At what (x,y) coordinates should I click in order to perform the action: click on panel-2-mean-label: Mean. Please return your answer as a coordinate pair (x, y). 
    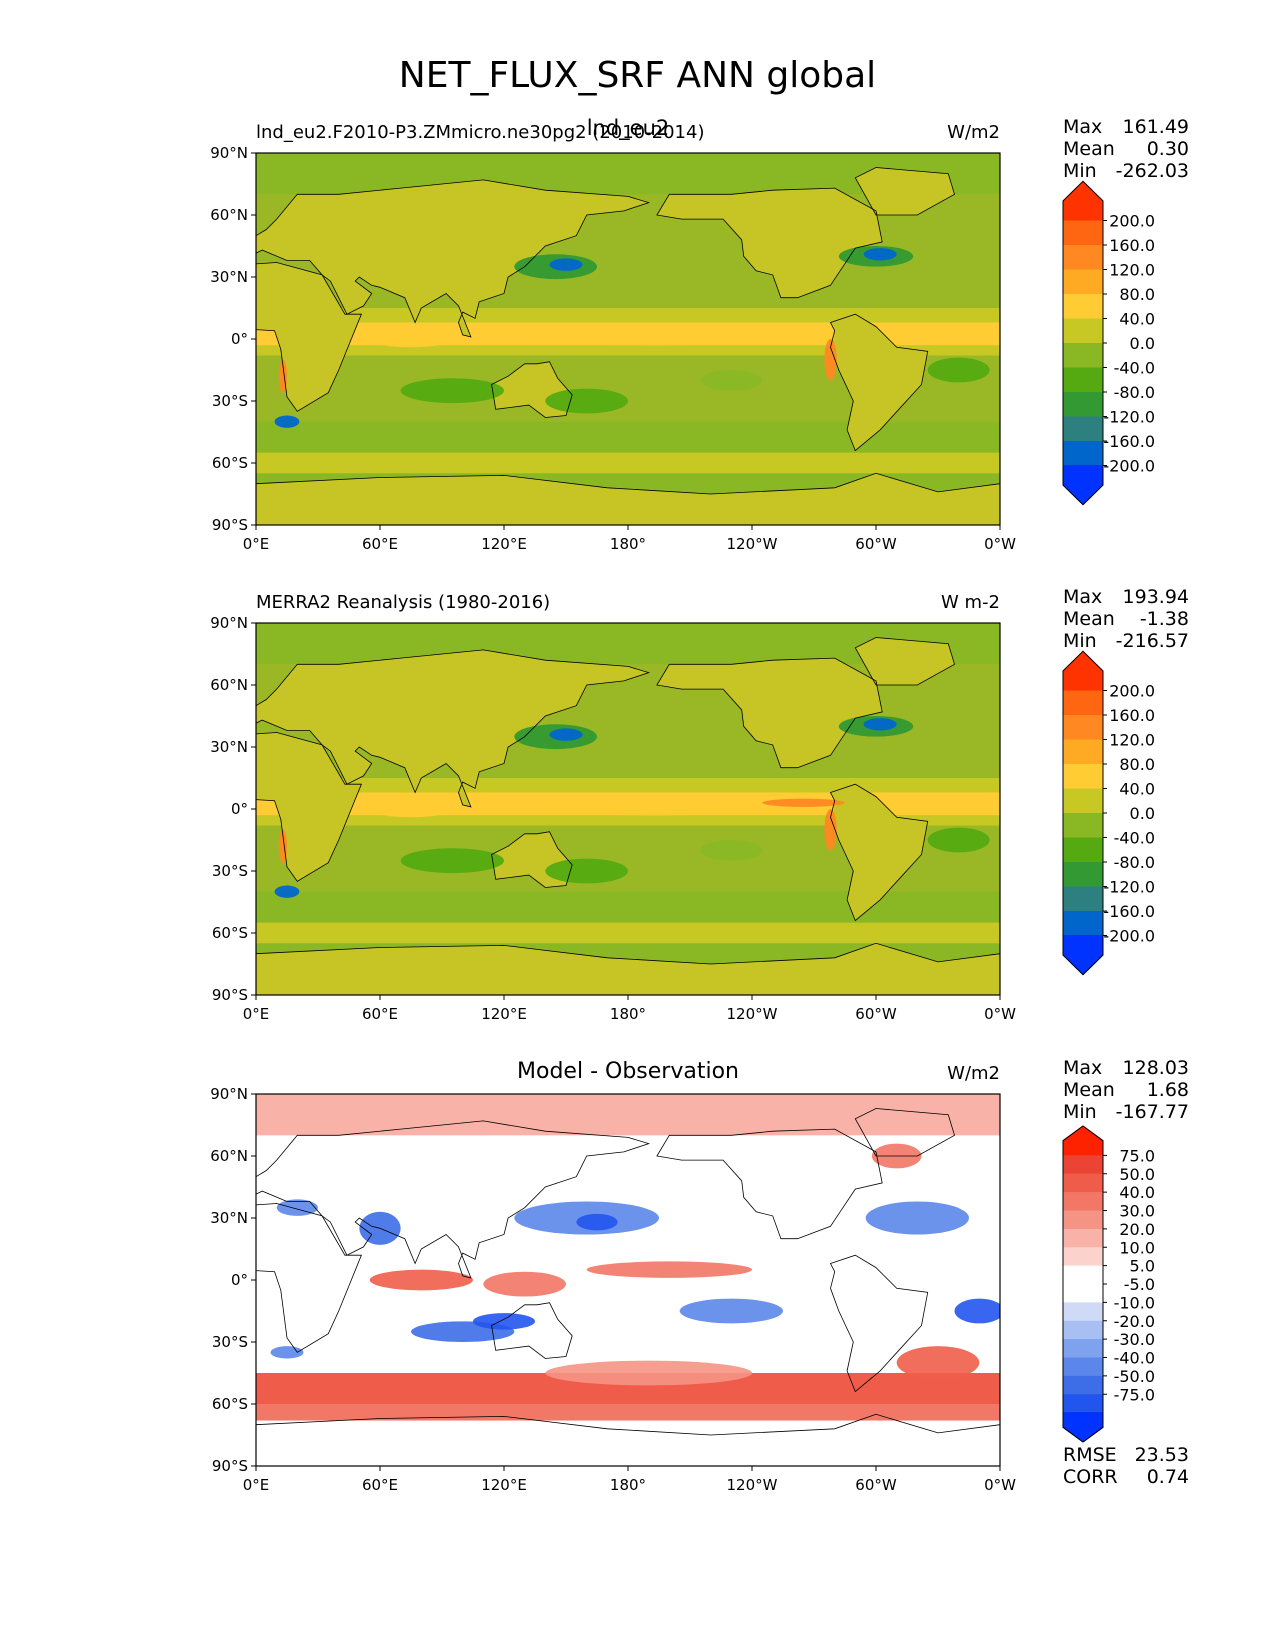
    Looking at the image, I should click on (1089, 619).